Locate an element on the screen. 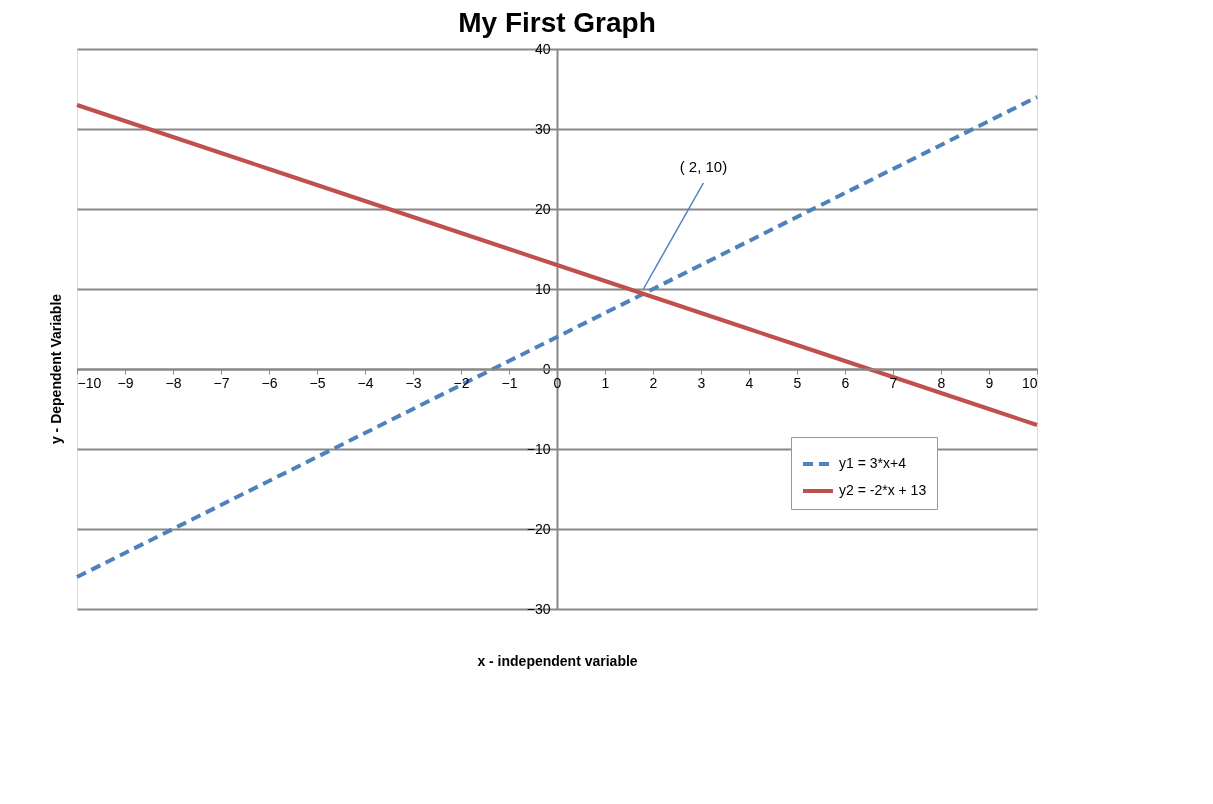 The height and width of the screenshot is (804, 1213). y-tick-label: 20 is located at coordinates (542, 208).